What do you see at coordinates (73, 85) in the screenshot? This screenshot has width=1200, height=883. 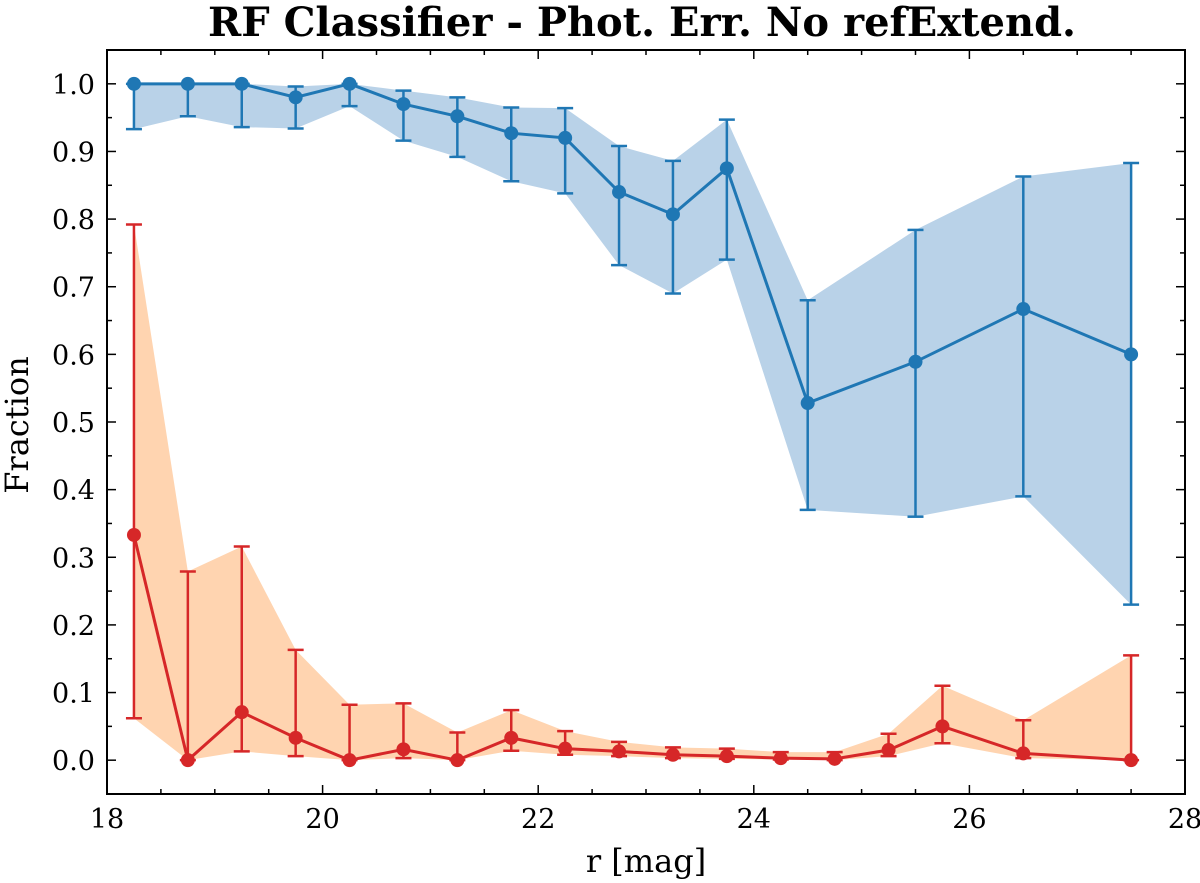 I see `y-tick-label: 1.0` at bounding box center [73, 85].